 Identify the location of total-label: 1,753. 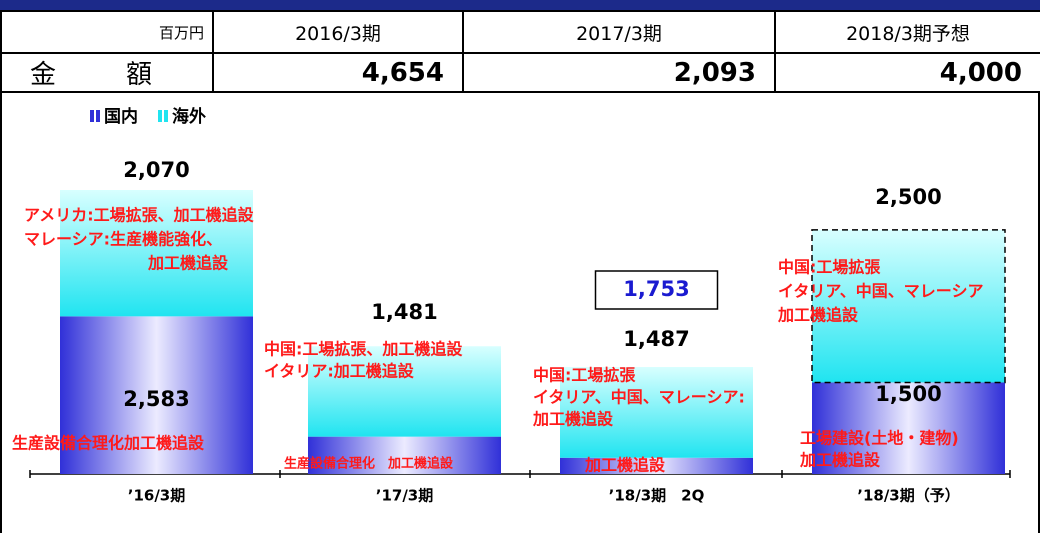
(656, 289).